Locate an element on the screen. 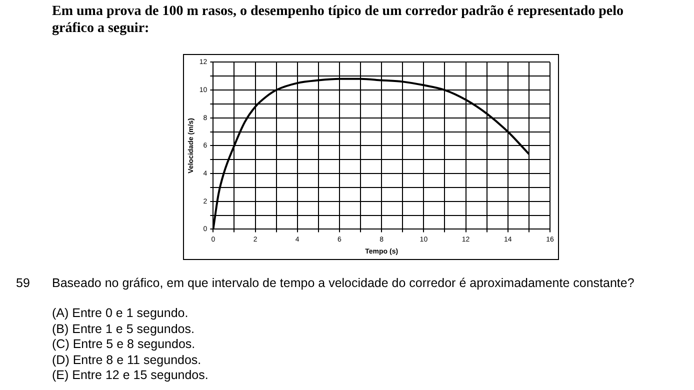 This screenshot has height=390, width=694. text: (B) Entre 1 e 5 segundos. is located at coordinates (124, 329).